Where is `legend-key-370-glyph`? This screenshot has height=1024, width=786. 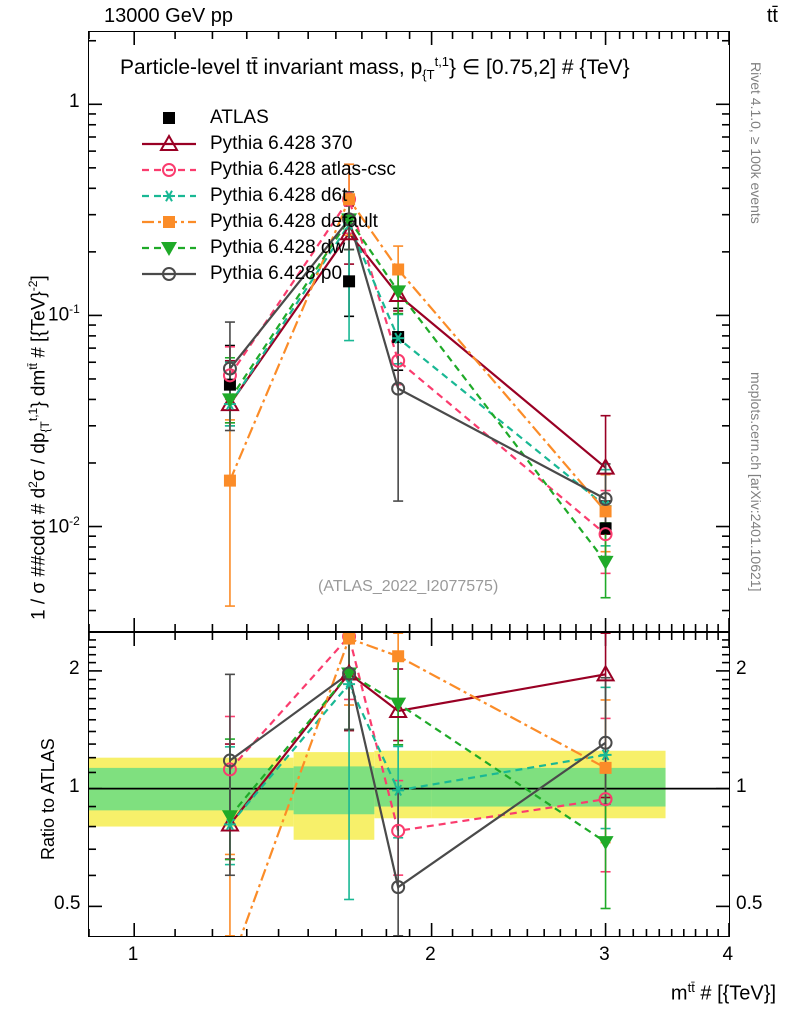
legend-key-370-glyph is located at coordinates (169, 142).